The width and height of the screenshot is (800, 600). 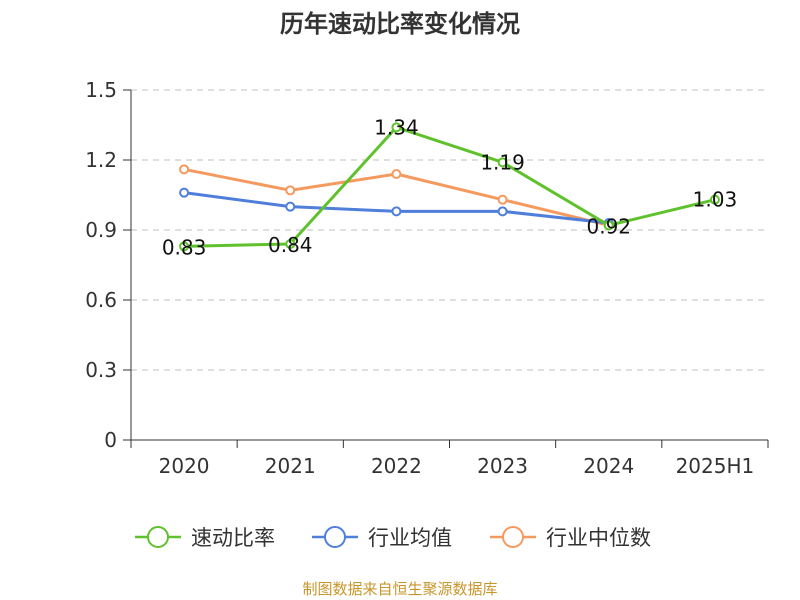 I want to click on legend-label: 行业中位数, so click(x=598, y=538).